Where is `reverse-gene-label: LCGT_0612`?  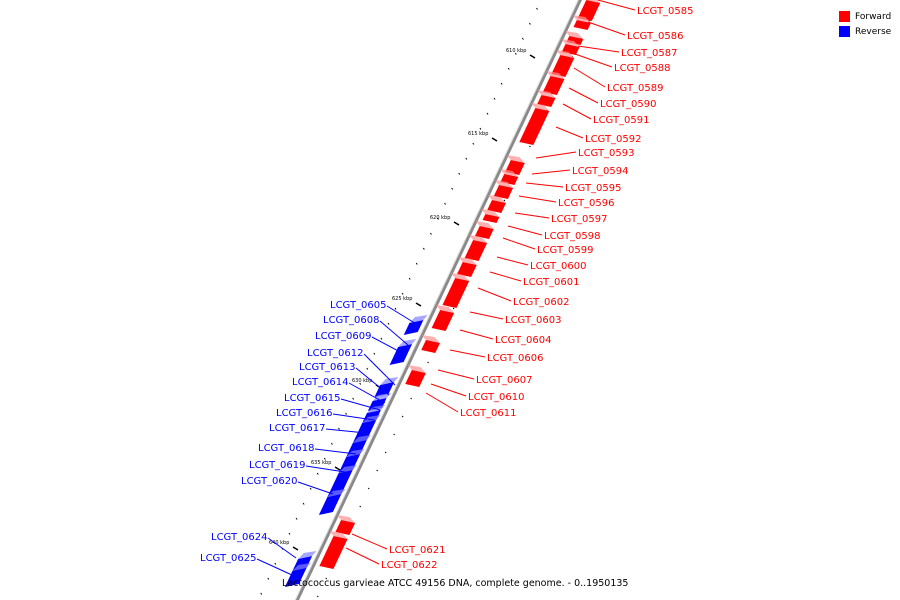 reverse-gene-label: LCGT_0612 is located at coordinates (335, 353).